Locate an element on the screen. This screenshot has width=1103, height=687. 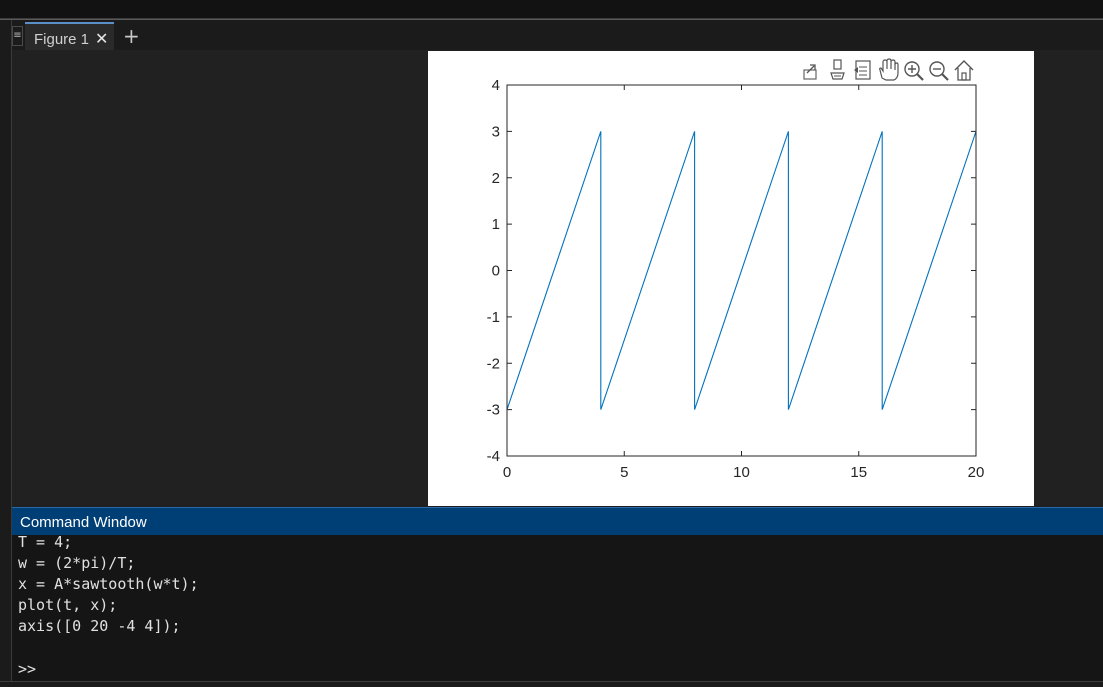
y-tick-label: -4 is located at coordinates (493, 456).